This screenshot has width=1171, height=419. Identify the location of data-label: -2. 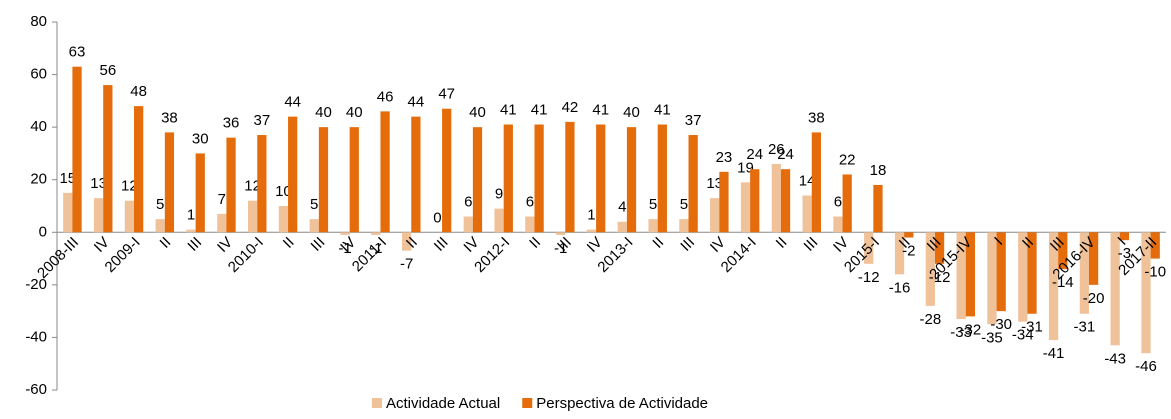
(908, 251).